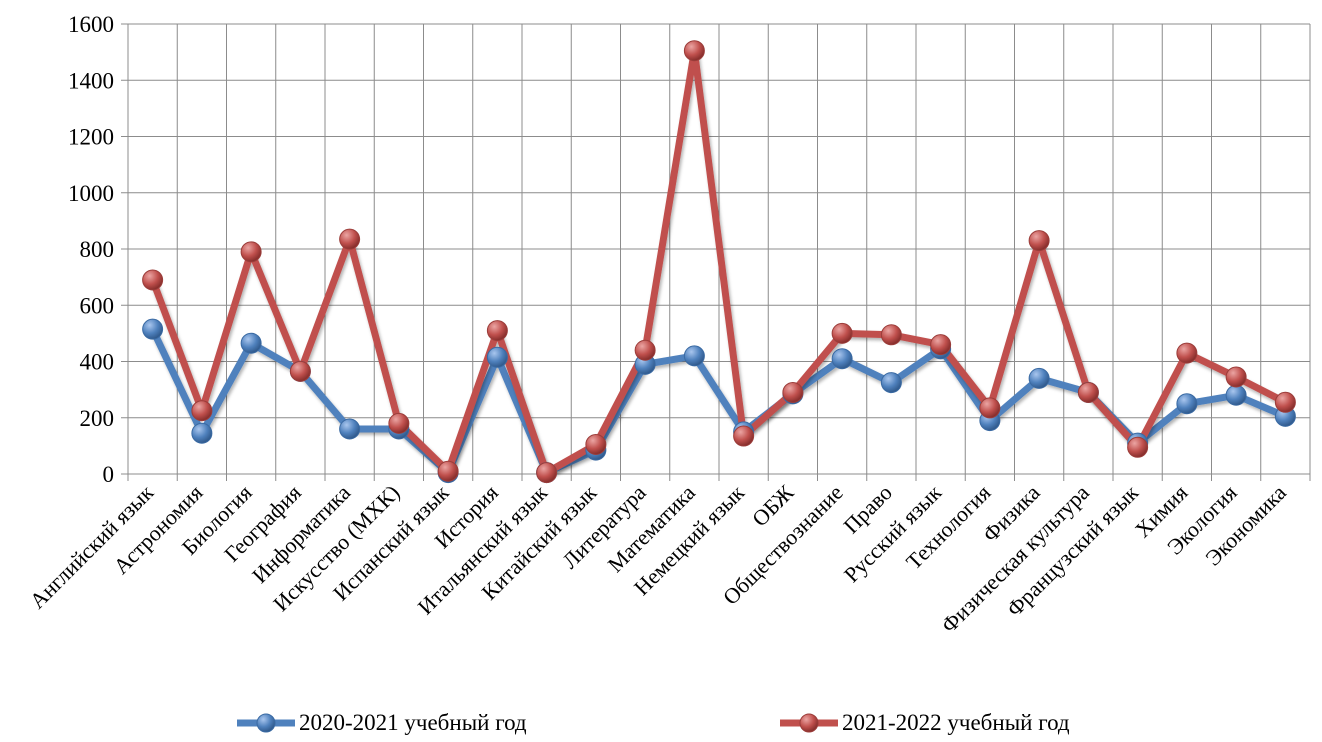 The width and height of the screenshot is (1322, 742). Describe the element at coordinates (109, 474) in the screenshot. I see `y-tick-label: 0` at that location.